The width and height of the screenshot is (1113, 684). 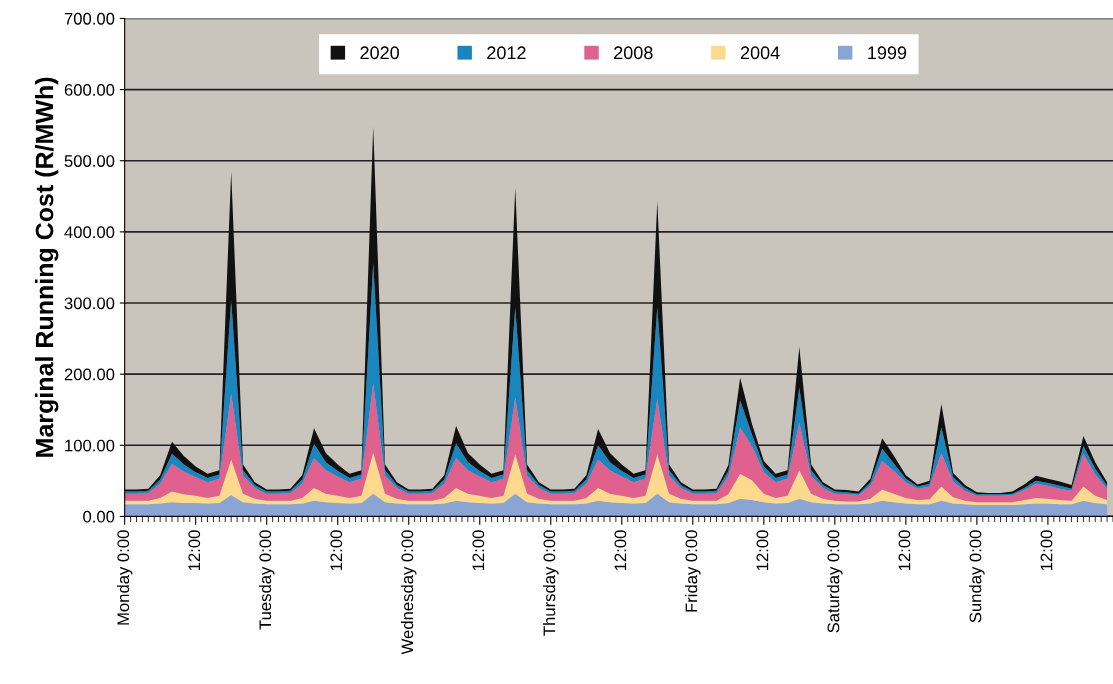 I want to click on y-tick-label: 600.00, so click(x=89, y=90).